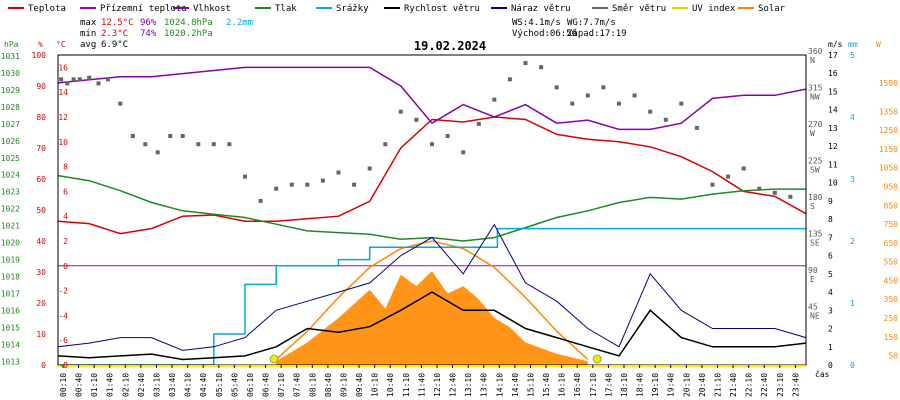 The height and width of the screenshot is (400, 900). I want to click on tick-hpa: 1015, so click(10, 327).